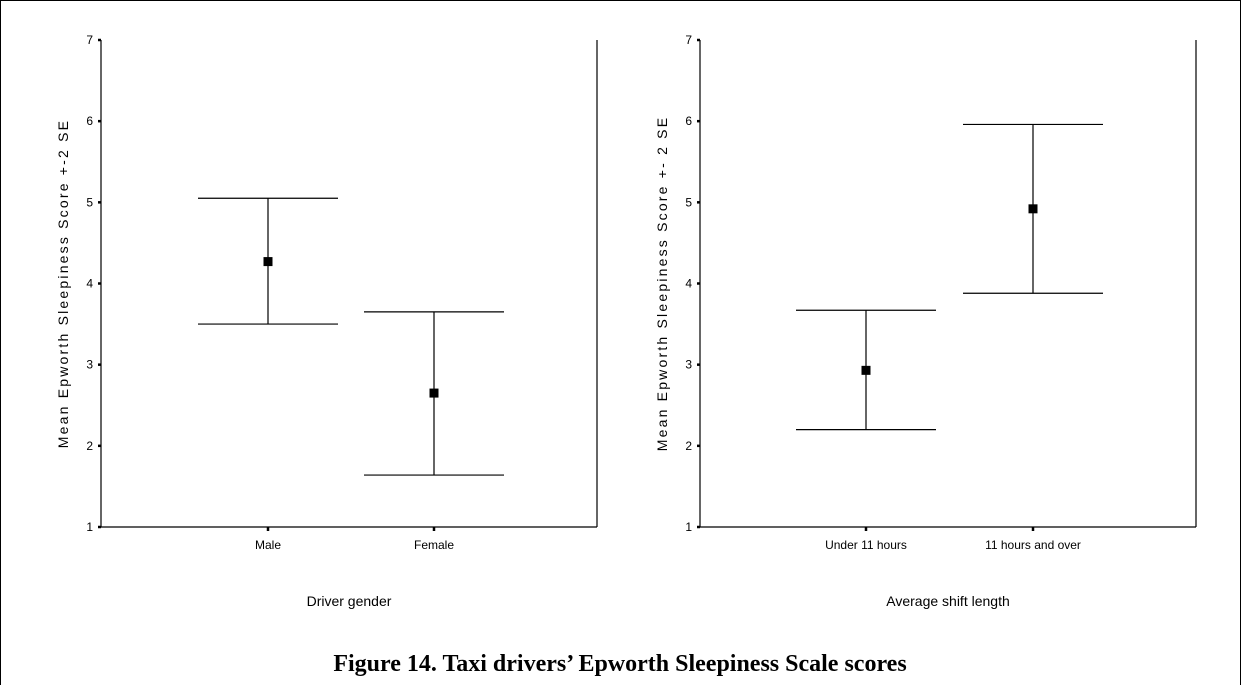  Describe the element at coordinates (89, 202) in the screenshot. I see `gender-y-tick-label: 5` at that location.